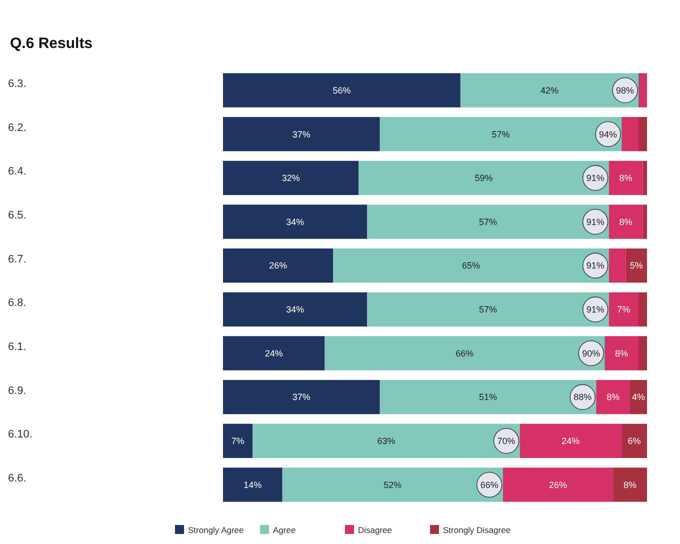  I want to click on data-label: 42%, so click(549, 90).